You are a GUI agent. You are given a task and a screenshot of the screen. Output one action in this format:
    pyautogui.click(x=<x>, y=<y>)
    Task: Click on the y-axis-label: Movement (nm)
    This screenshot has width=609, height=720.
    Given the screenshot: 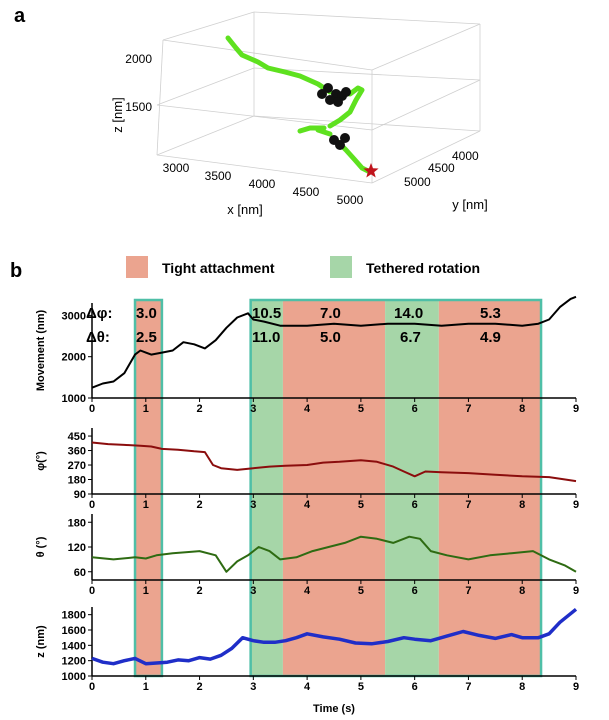 What is the action you would take?
    pyautogui.click(x=41, y=351)
    